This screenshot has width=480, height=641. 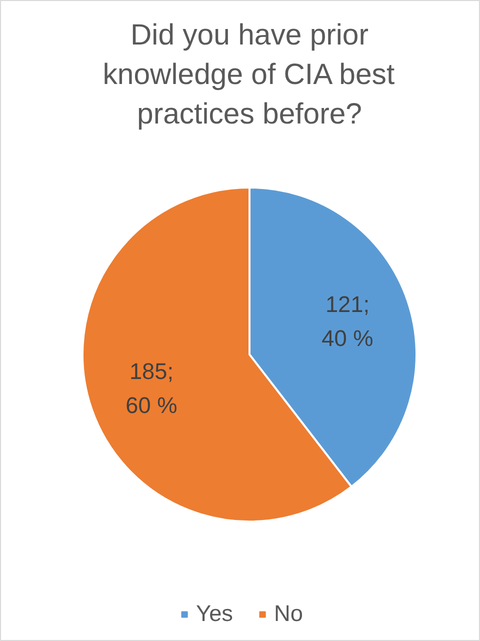 What do you see at coordinates (152, 388) in the screenshot?
I see `data-label: 185; 60 %` at bounding box center [152, 388].